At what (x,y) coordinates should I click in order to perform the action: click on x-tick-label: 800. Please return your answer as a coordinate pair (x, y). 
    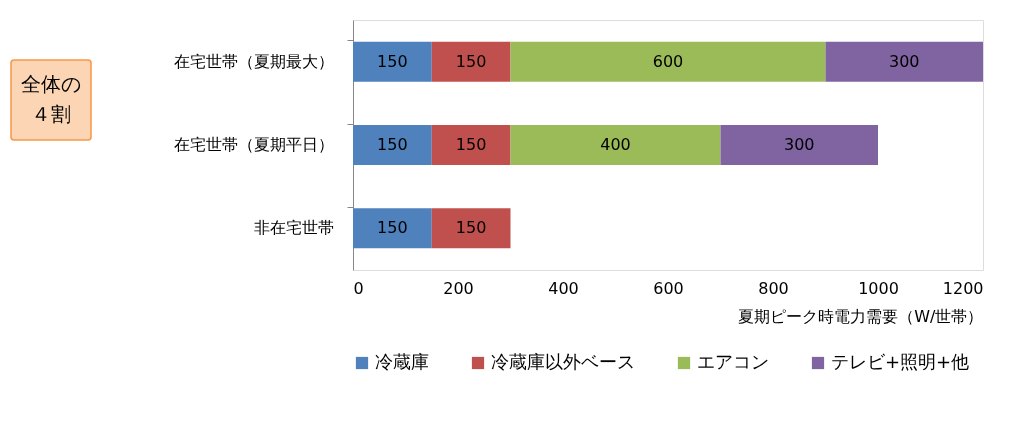
    Looking at the image, I should click on (773, 288).